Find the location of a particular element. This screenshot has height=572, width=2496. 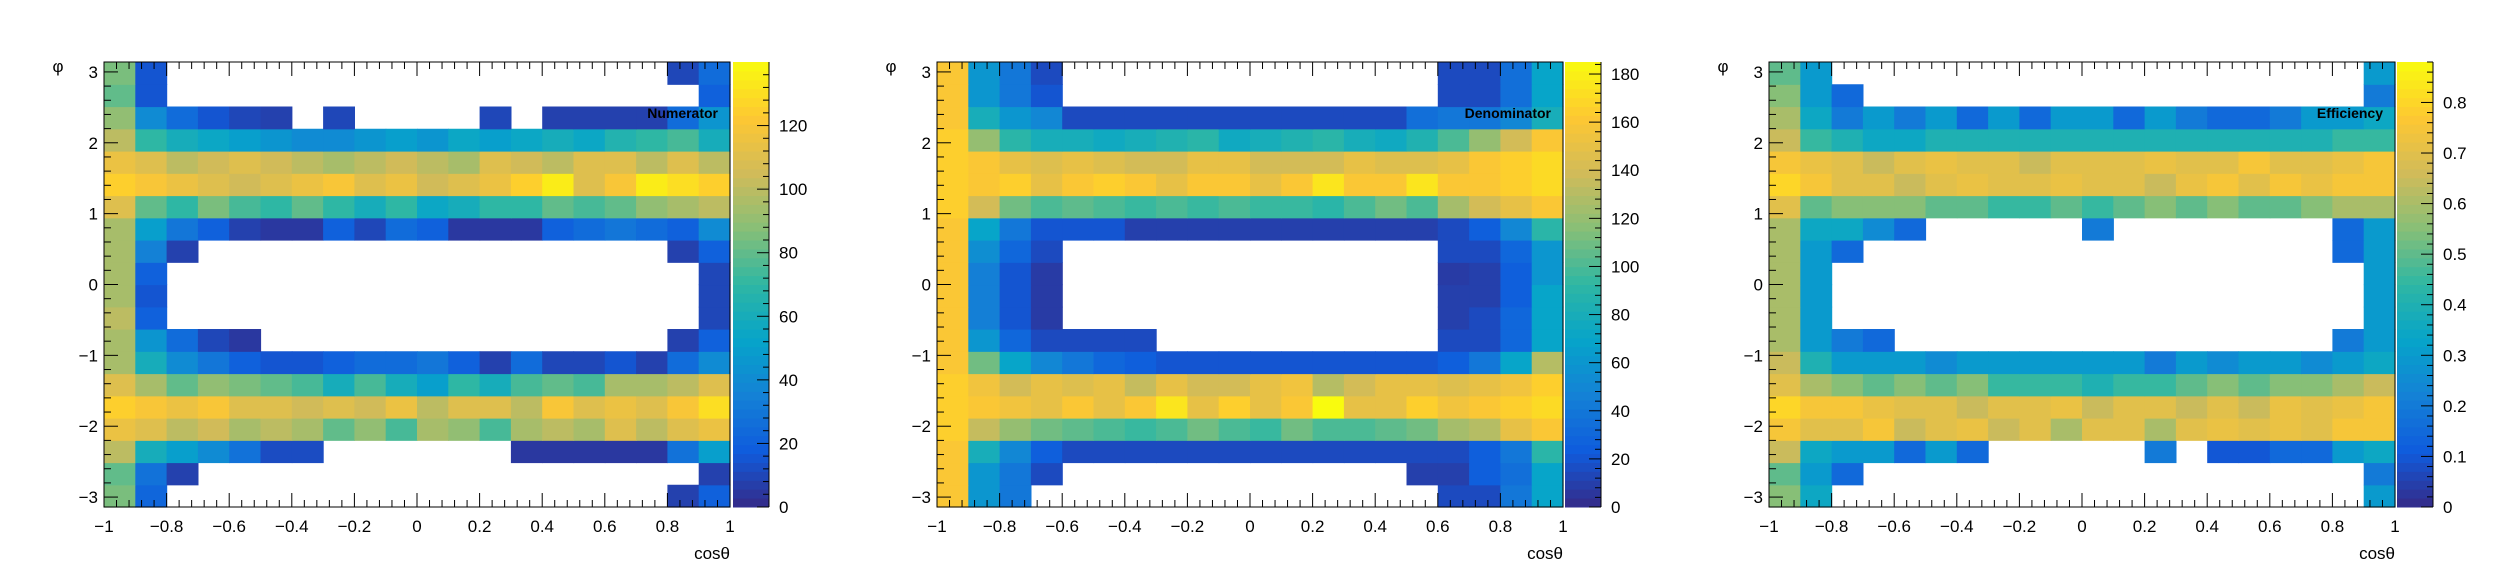

colorbar-tick-label: 20 is located at coordinates (1620, 459).